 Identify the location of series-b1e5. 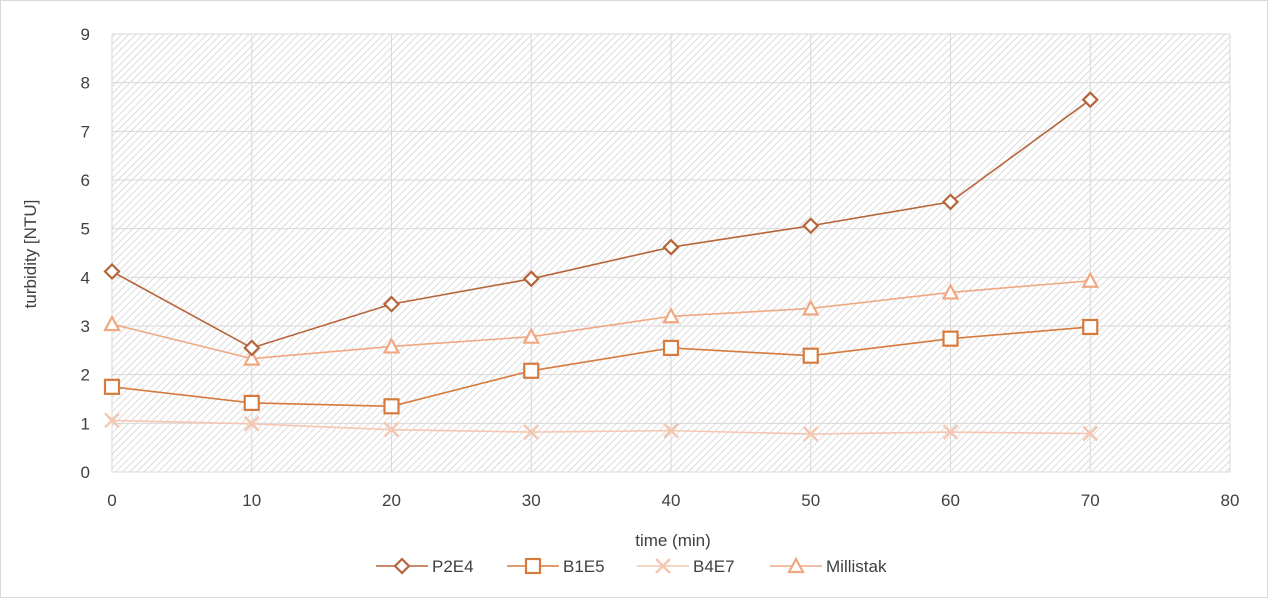
(601, 366).